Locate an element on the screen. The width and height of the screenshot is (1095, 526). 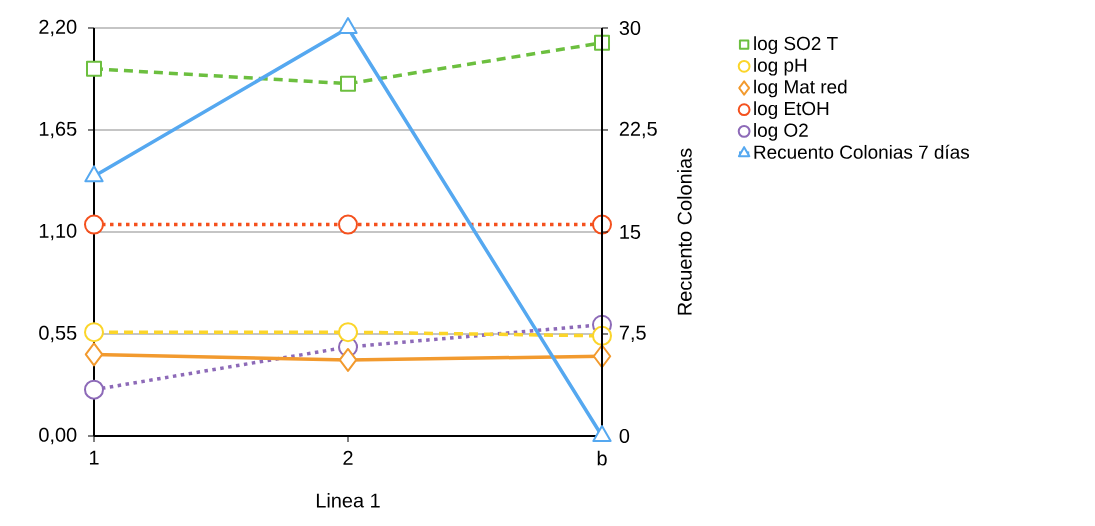
legend-label: log O2 is located at coordinates (781, 132).